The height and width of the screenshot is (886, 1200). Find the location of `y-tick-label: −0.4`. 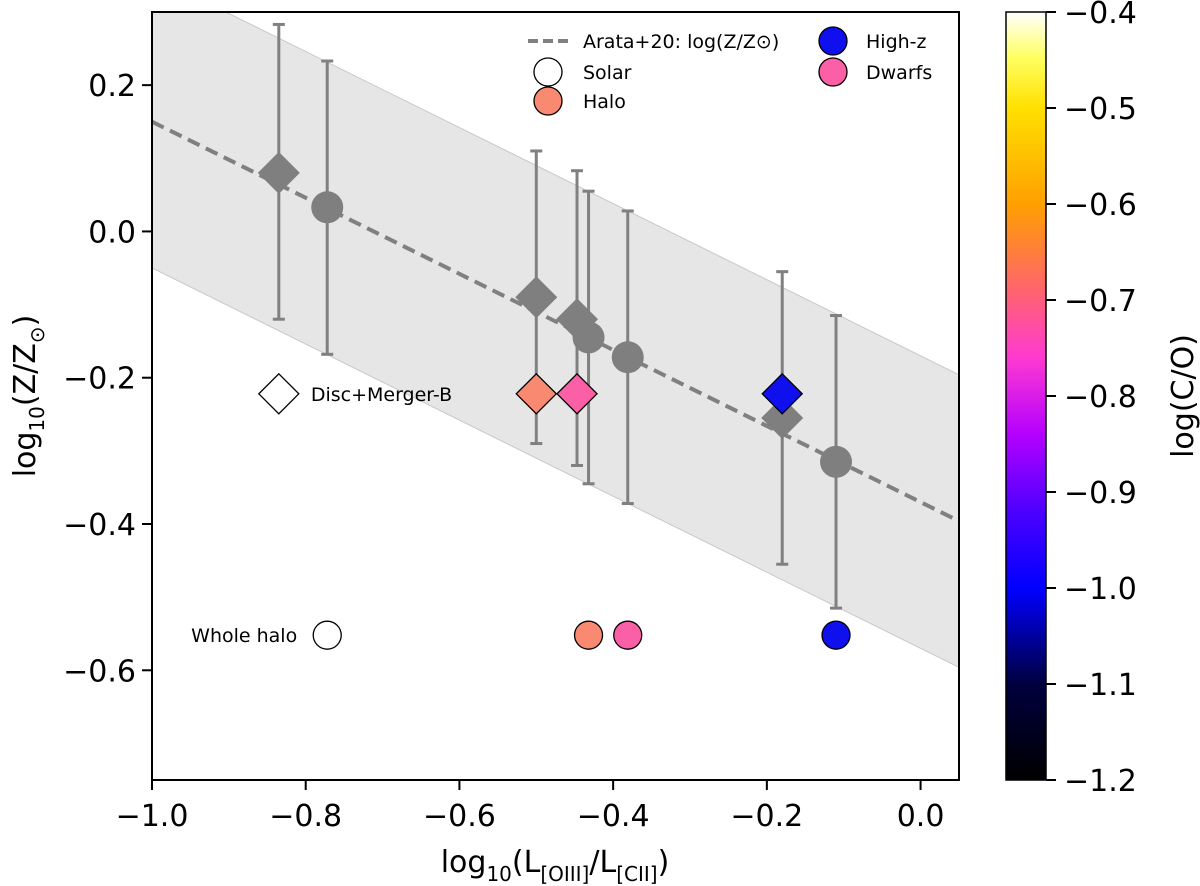

y-tick-label: −0.4 is located at coordinates (99, 525).